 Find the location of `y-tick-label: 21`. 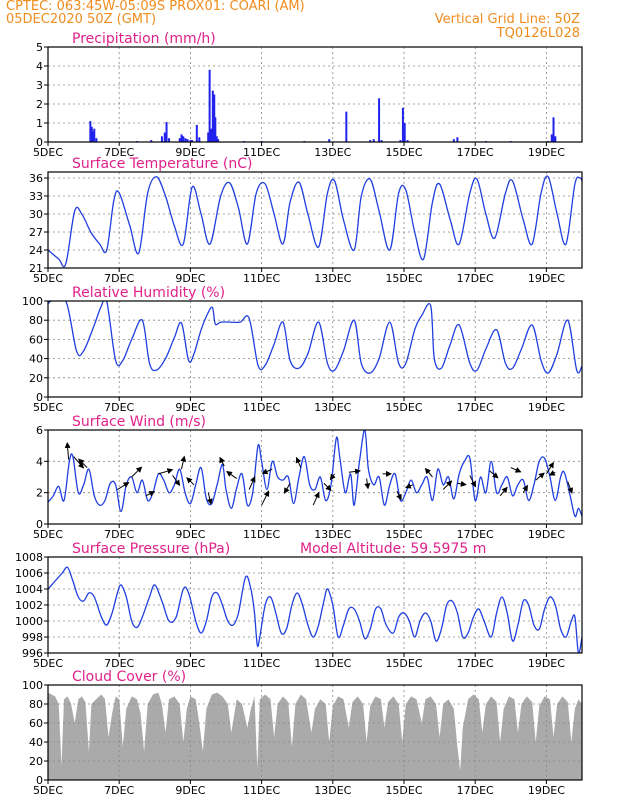

y-tick-label: 21 is located at coordinates (36, 268).